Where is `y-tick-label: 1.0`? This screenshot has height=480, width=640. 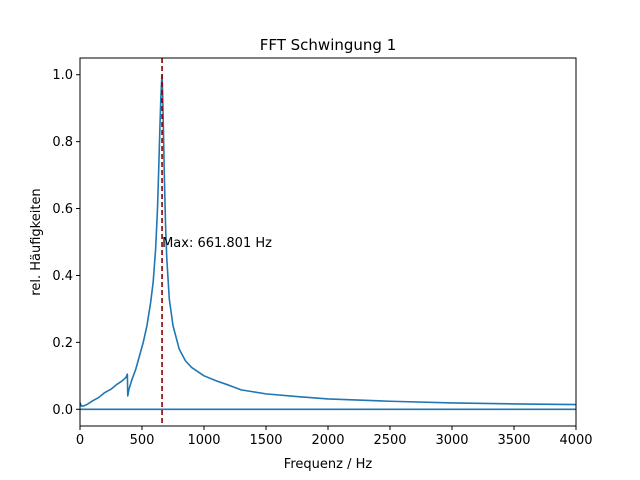 y-tick-label: 1.0 is located at coordinates (62, 75).